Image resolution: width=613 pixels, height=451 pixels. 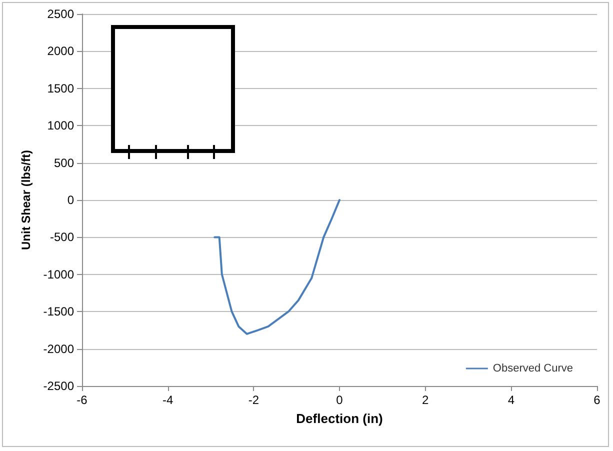 I want to click on legend-label: Observed Curve, so click(x=533, y=368).